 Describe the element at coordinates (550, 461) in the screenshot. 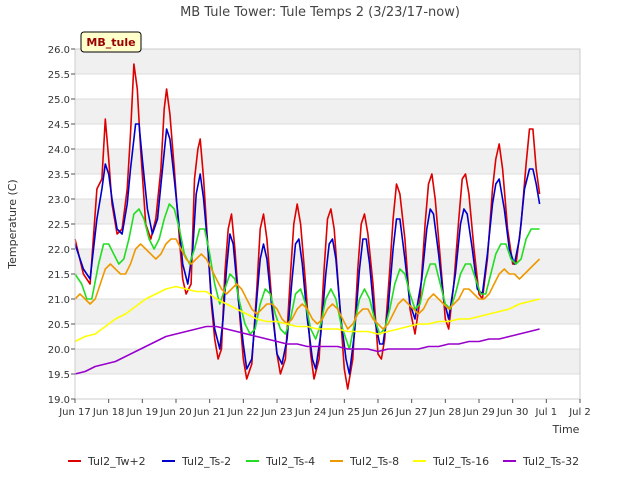

I see `legend-label: Tul2_Ts-32` at that location.